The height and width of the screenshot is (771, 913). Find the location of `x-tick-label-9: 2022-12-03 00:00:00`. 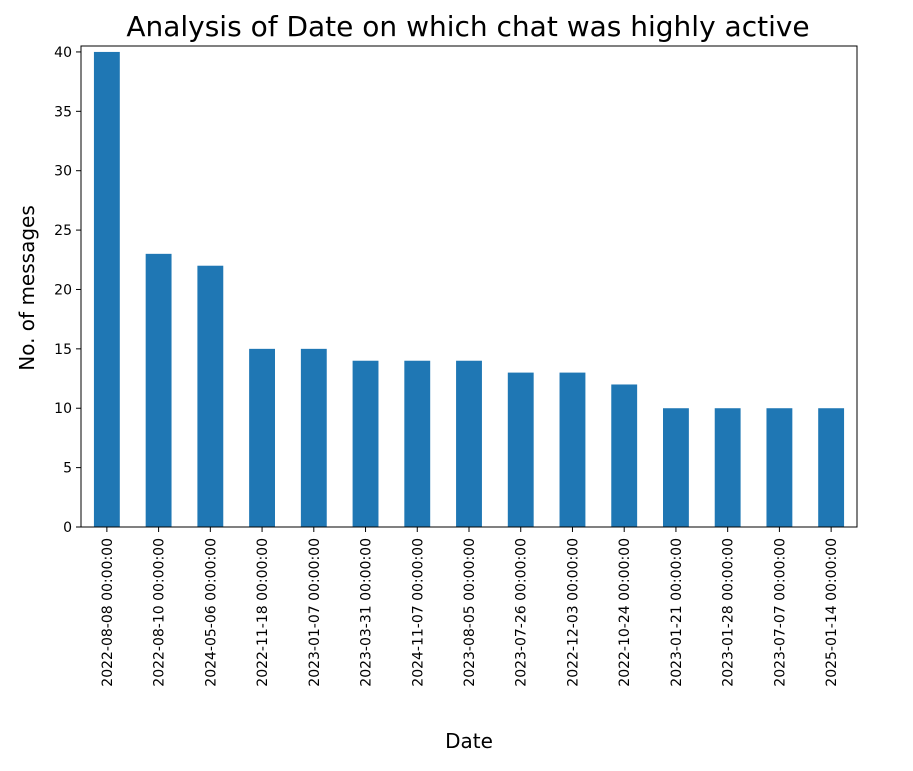

x-tick-label-9: 2022-12-03 00:00:00 is located at coordinates (573, 612).